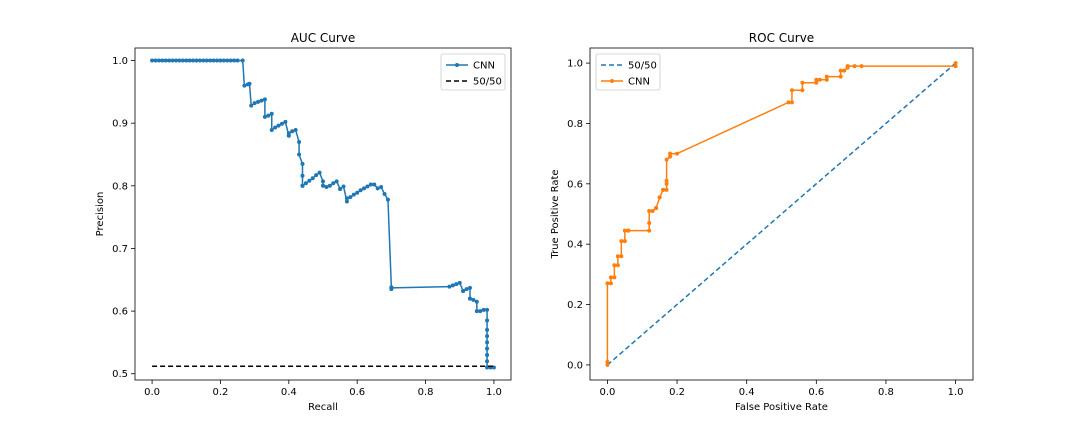 The height and width of the screenshot is (432, 1080). I want to click on chart-1-legend-label: CNN, so click(639, 82).